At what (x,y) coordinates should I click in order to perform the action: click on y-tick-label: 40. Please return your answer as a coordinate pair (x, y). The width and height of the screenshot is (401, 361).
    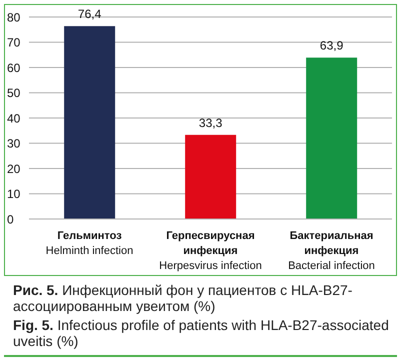
    Looking at the image, I should click on (14, 118).